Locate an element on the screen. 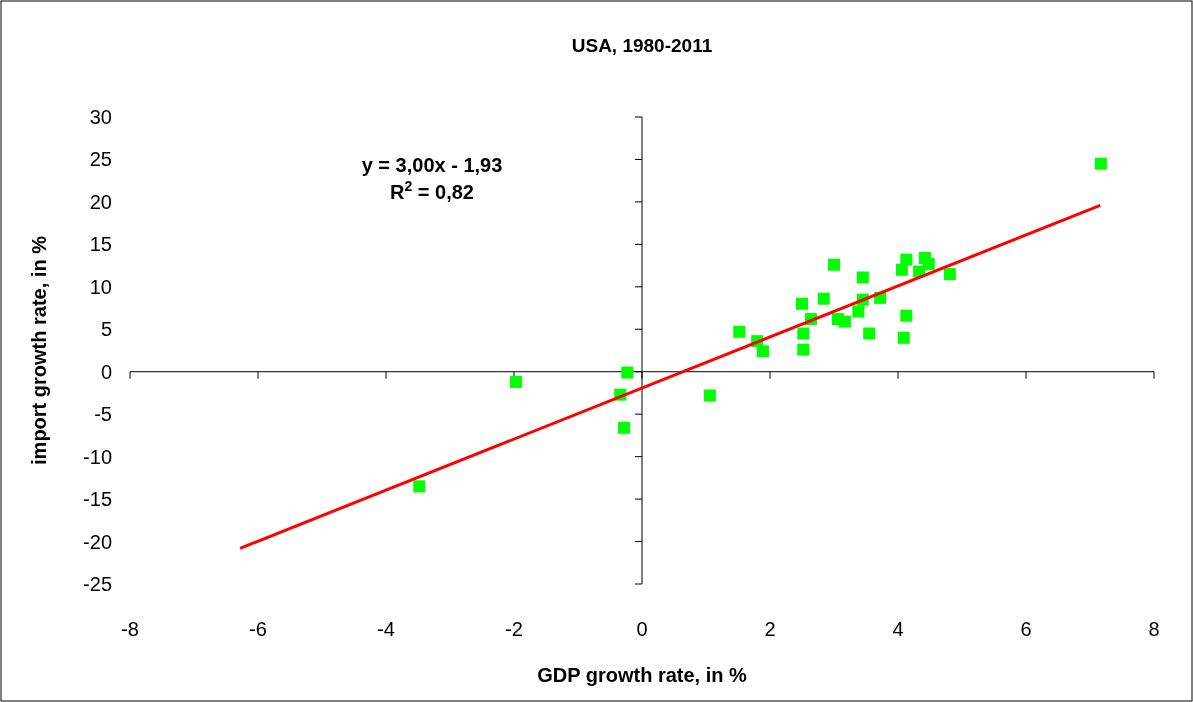 Image resolution: width=1193 pixels, height=702 pixels. x-tick-label: -4 is located at coordinates (386, 629).